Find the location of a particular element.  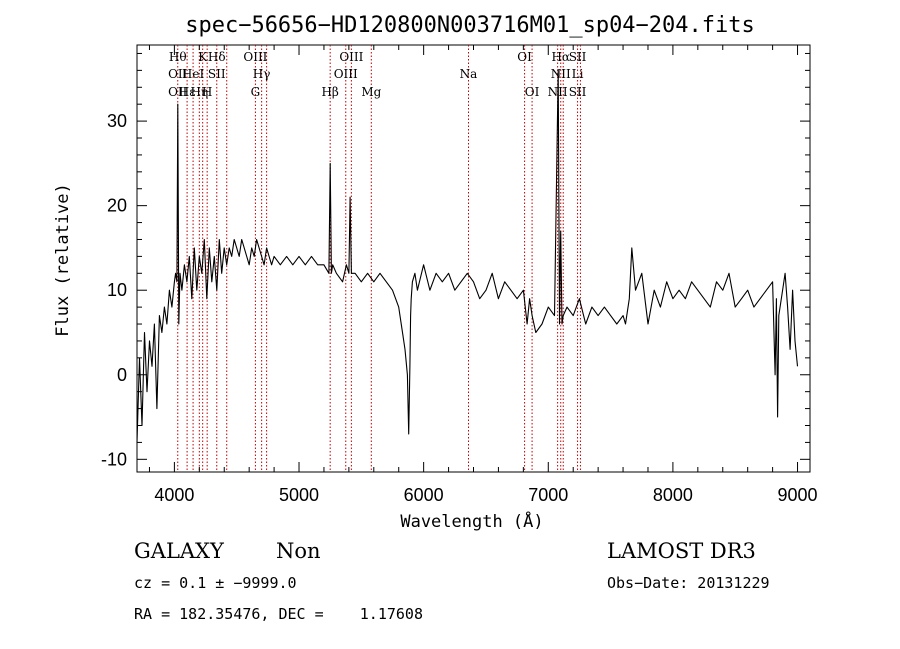

survey-label: LAMOST DR3 is located at coordinates (681, 551).